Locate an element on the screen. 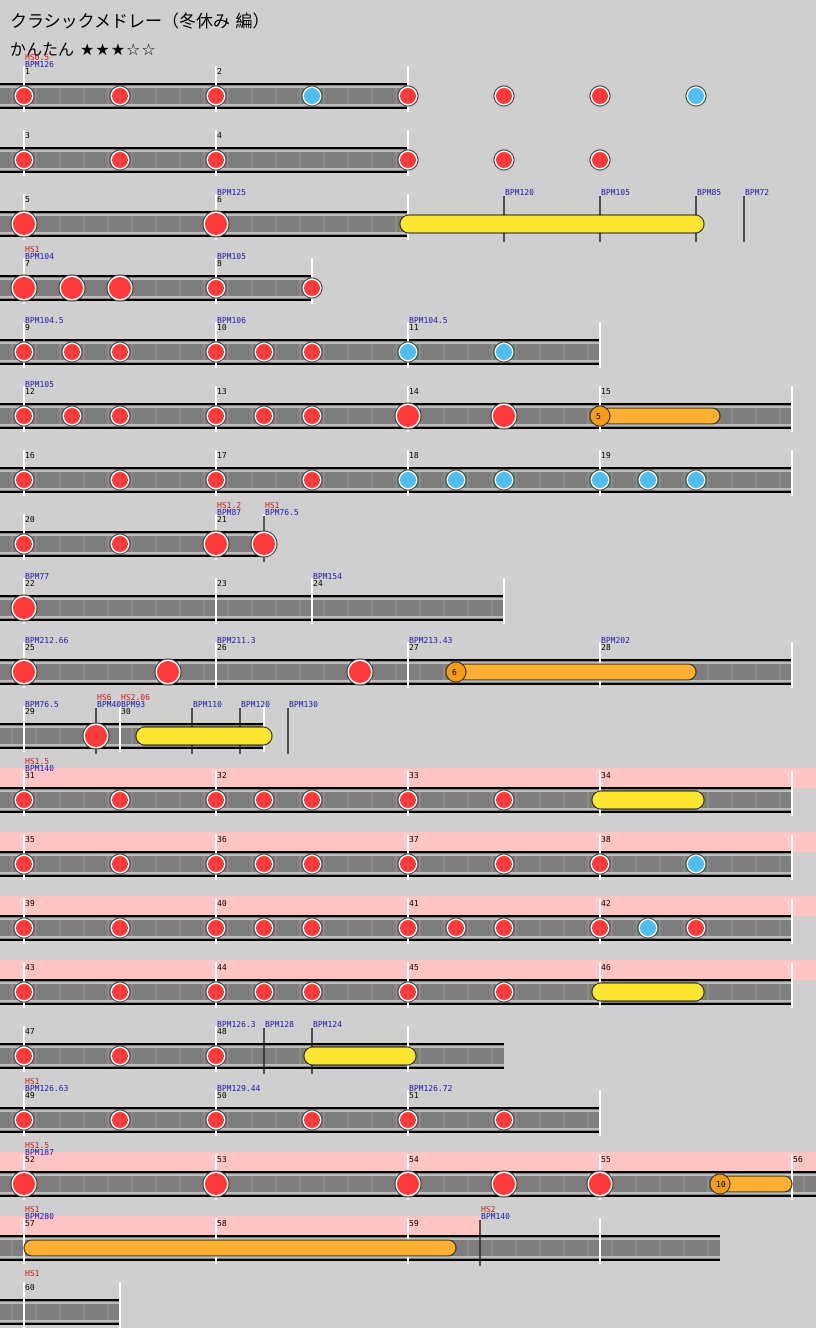  chart-row: 39 40 41 42 is located at coordinates (408, 920).